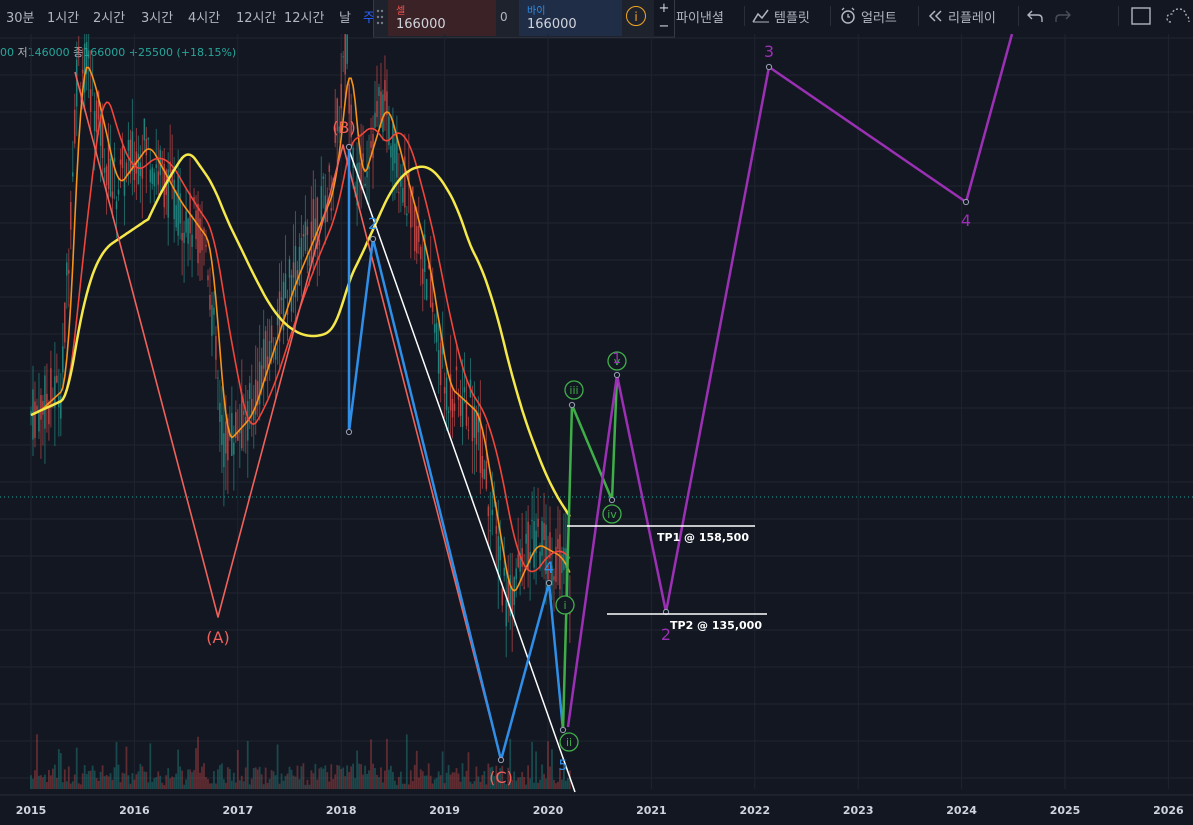 The image size is (1193, 825). What do you see at coordinates (664, 26) in the screenshot?
I see `decrease-button: −` at bounding box center [664, 26].